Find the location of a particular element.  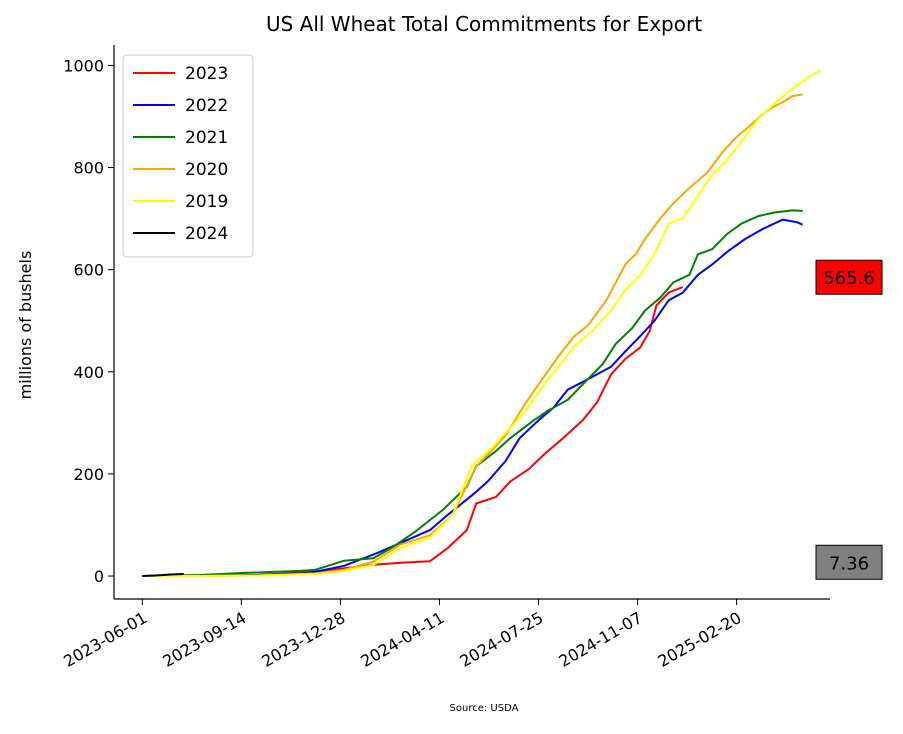

annotation-box: 565.6 is located at coordinates (849, 277).